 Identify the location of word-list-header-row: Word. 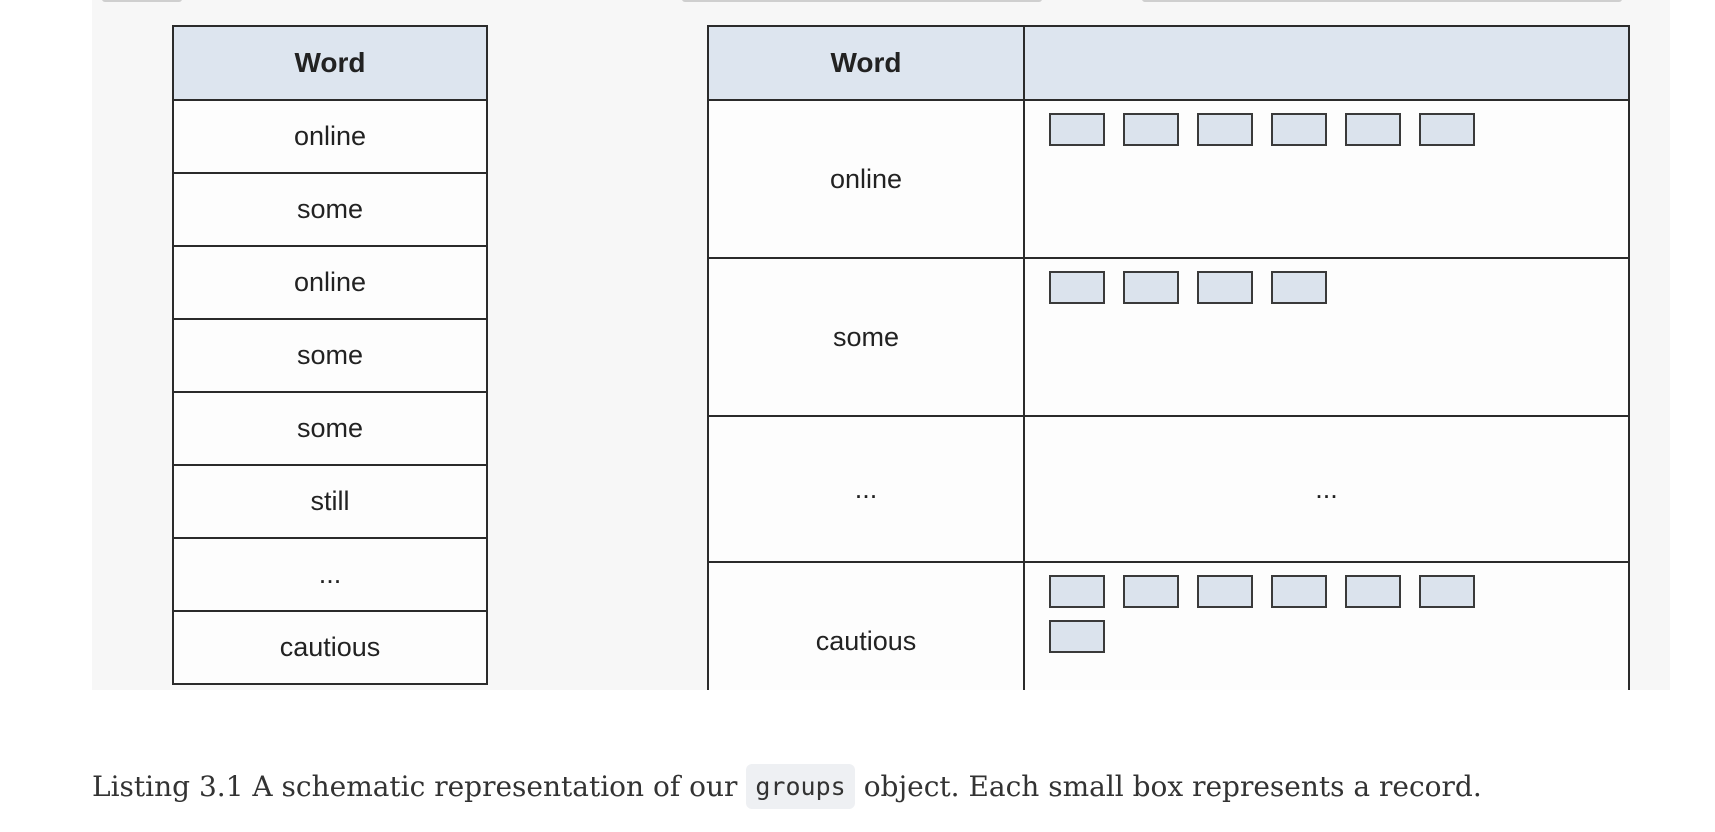
(330, 63).